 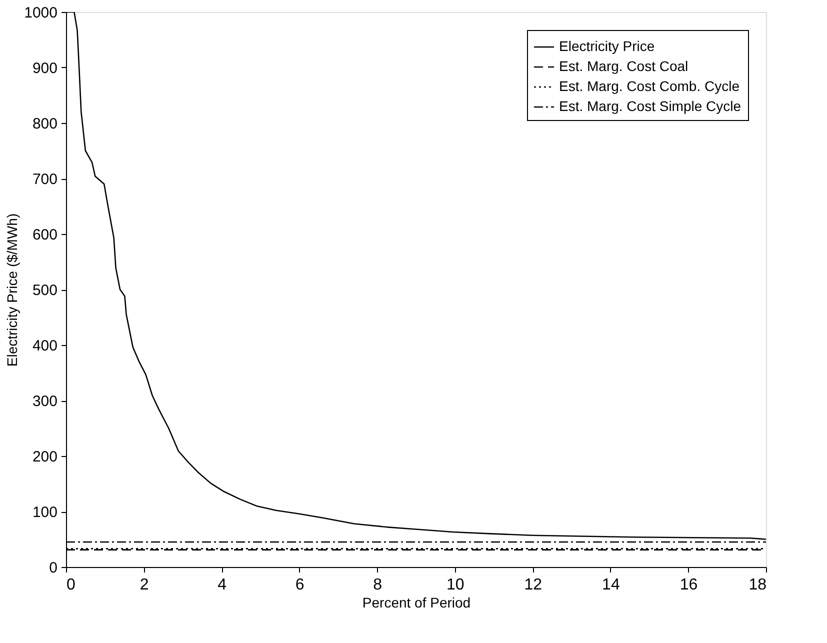 I want to click on x-tick-label: 12, so click(x=533, y=585).